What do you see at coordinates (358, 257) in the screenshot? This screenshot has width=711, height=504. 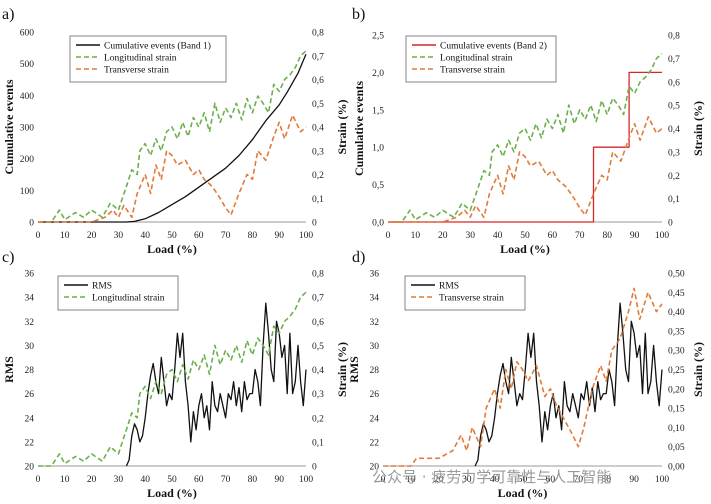 I see `panel-label: d)` at bounding box center [358, 257].